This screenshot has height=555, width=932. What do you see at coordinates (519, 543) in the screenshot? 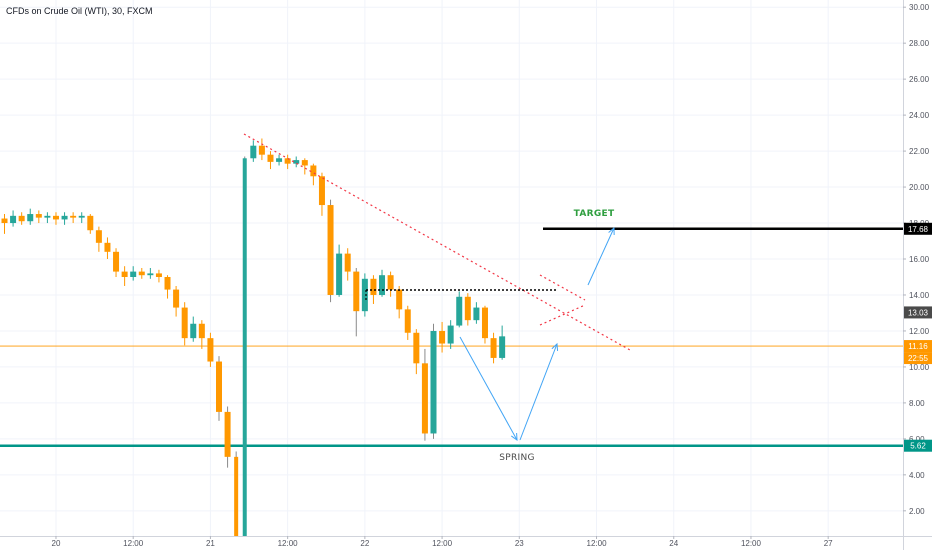
I see `time-tick-label: 23` at bounding box center [519, 543].